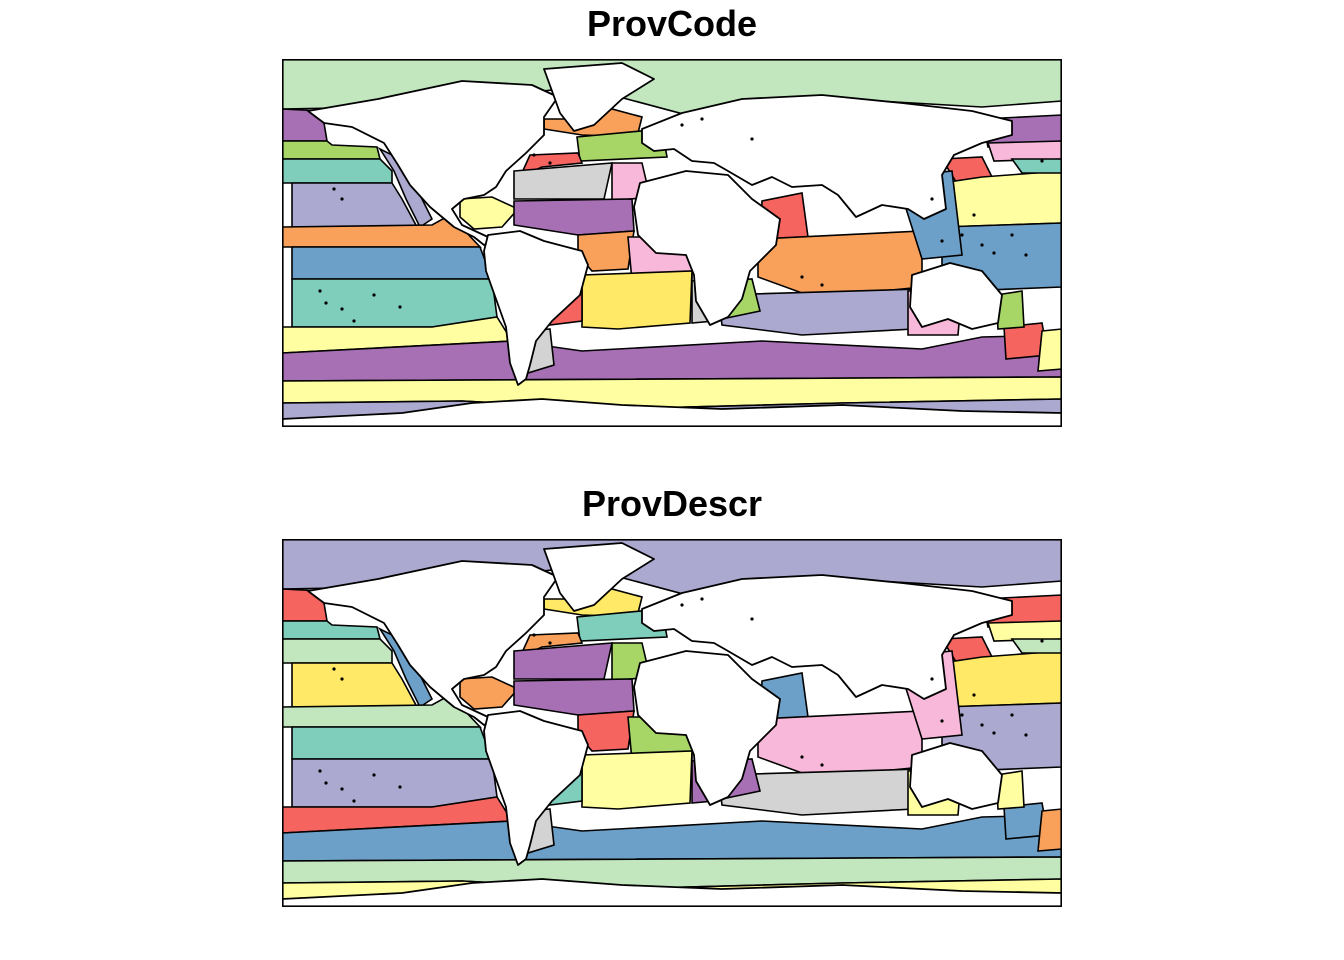  What do you see at coordinates (672, 412) in the screenshot?
I see `provcode-land-antarctica` at bounding box center [672, 412].